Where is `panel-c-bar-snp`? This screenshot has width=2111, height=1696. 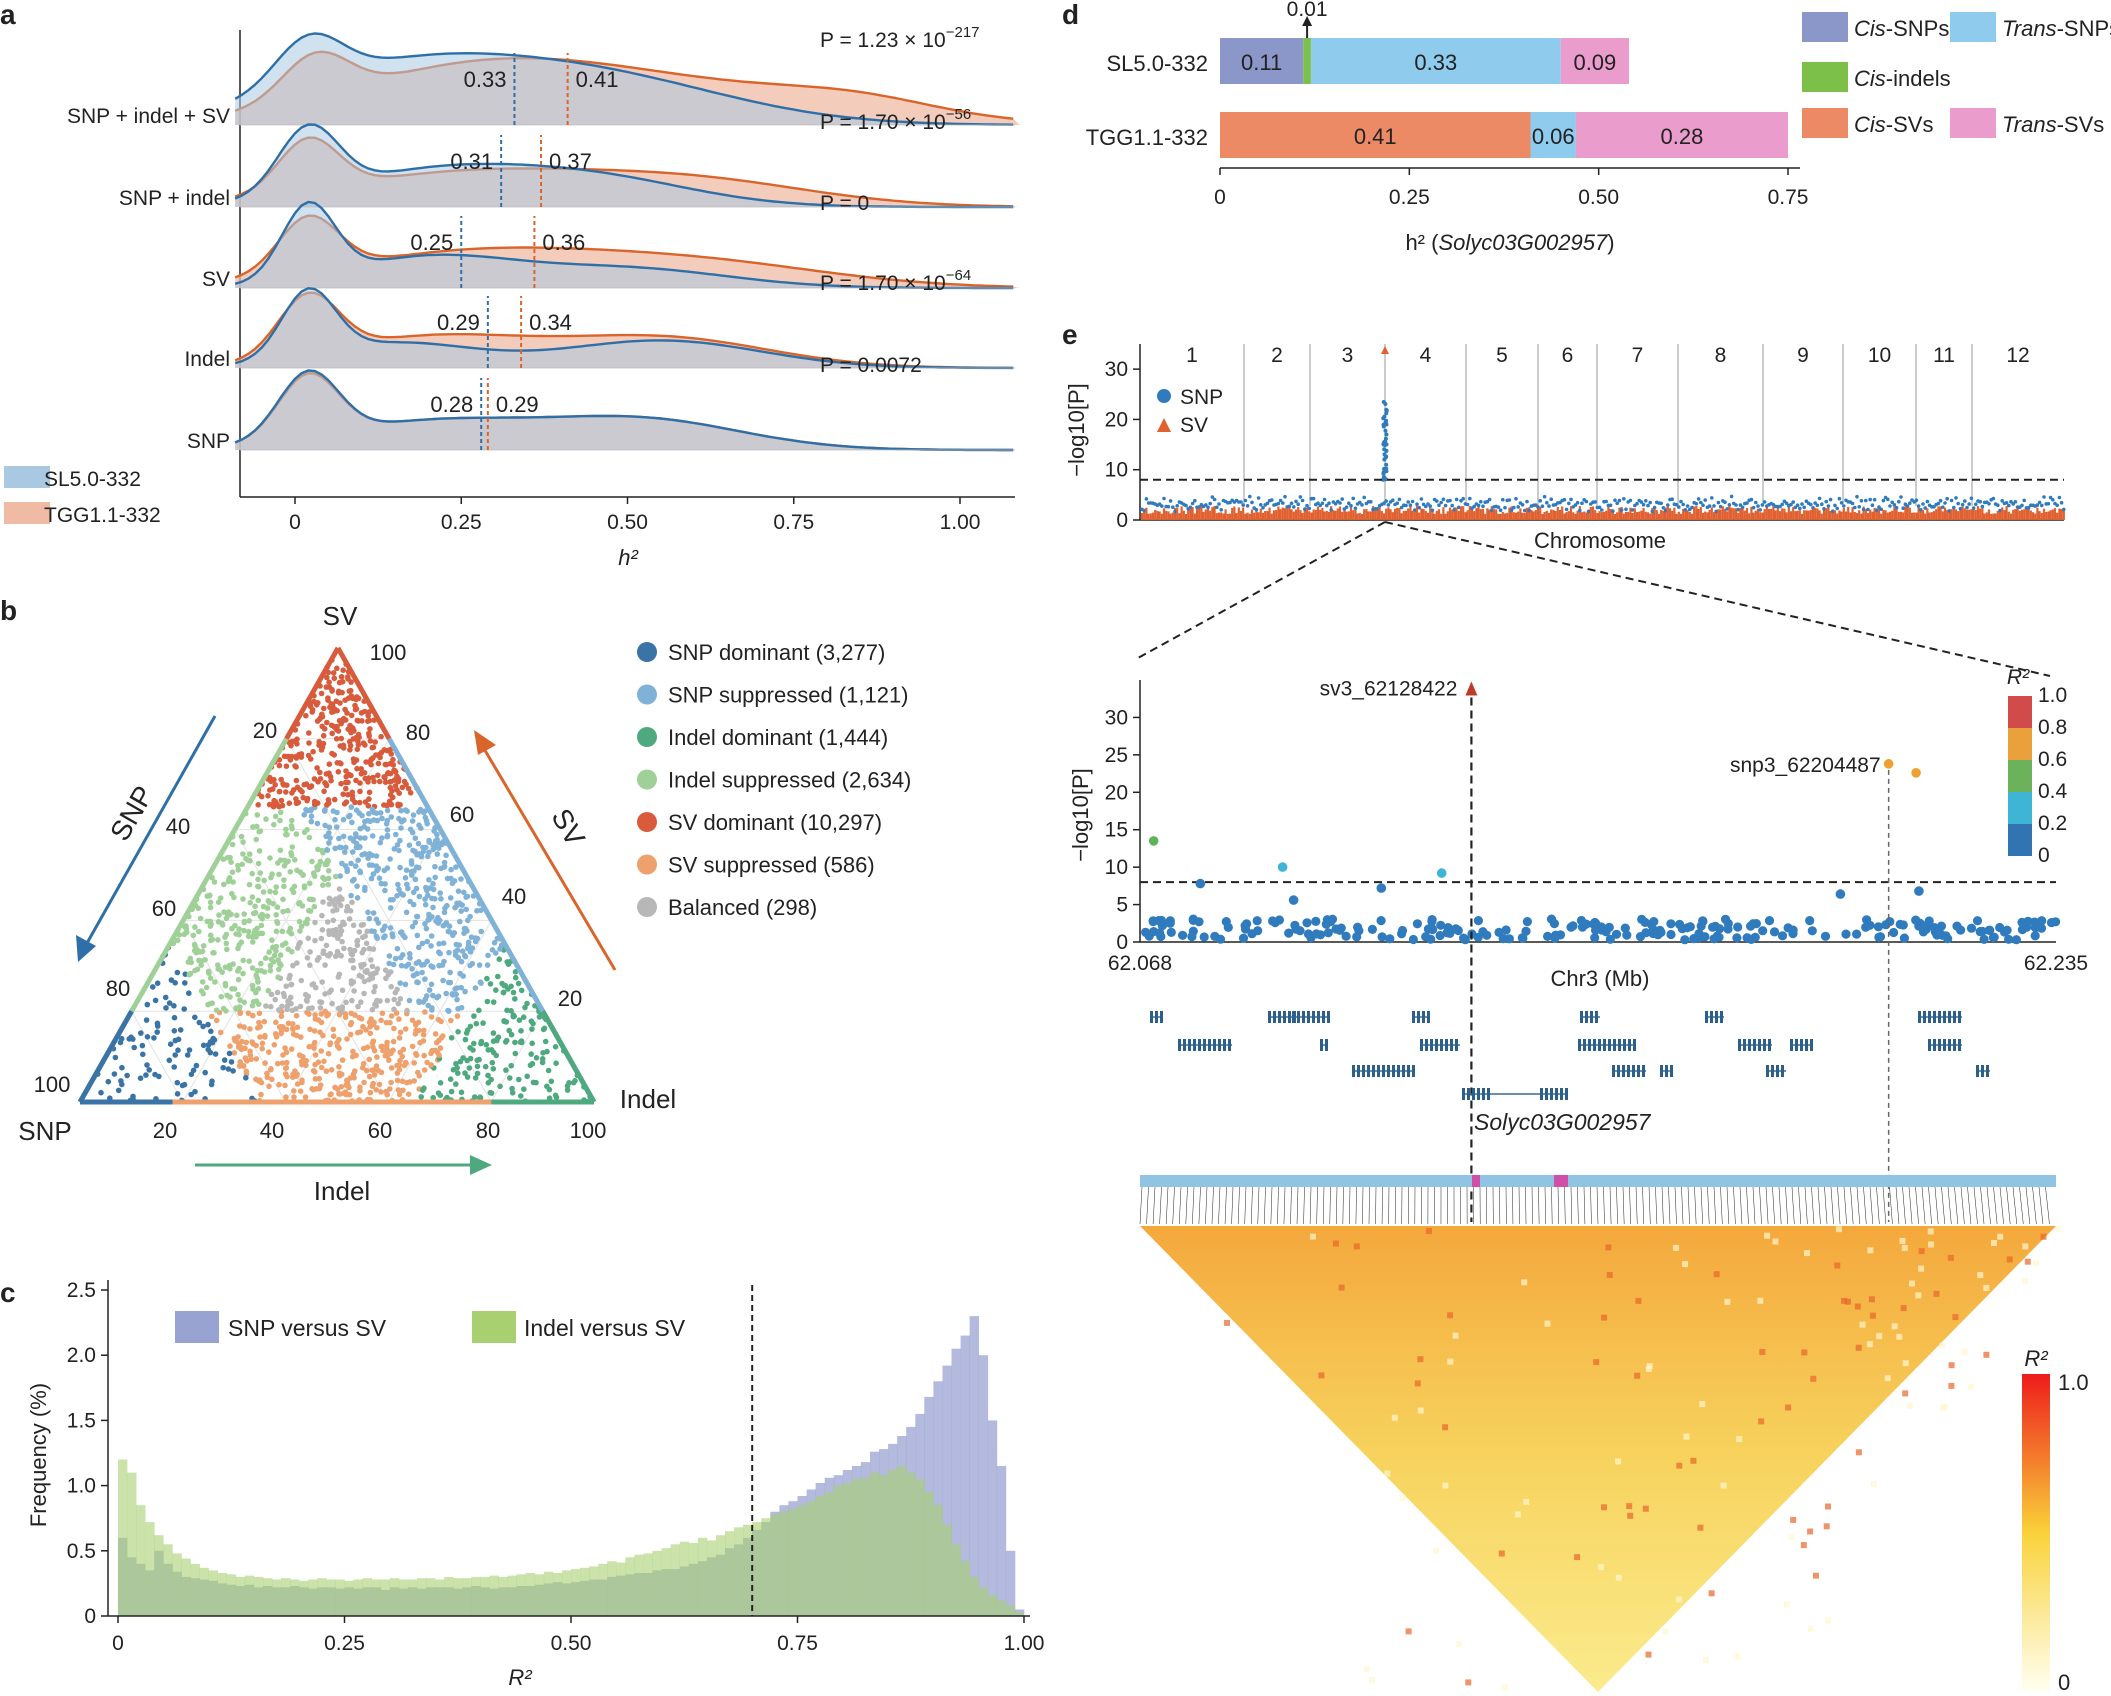 panel-c-bar-snp is located at coordinates (1010, 1583).